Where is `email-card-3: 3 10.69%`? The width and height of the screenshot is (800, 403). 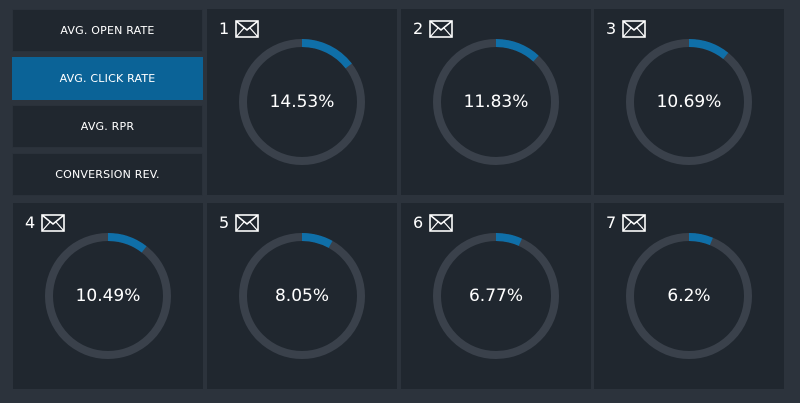
email-card-3: 3 10.69% is located at coordinates (689, 102).